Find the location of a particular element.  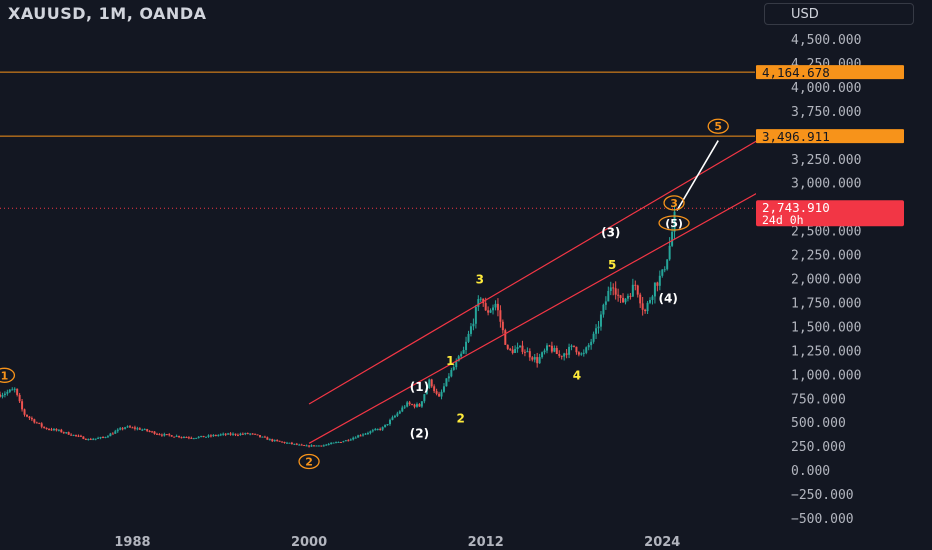

projection-arrow is located at coordinates (697, 175).